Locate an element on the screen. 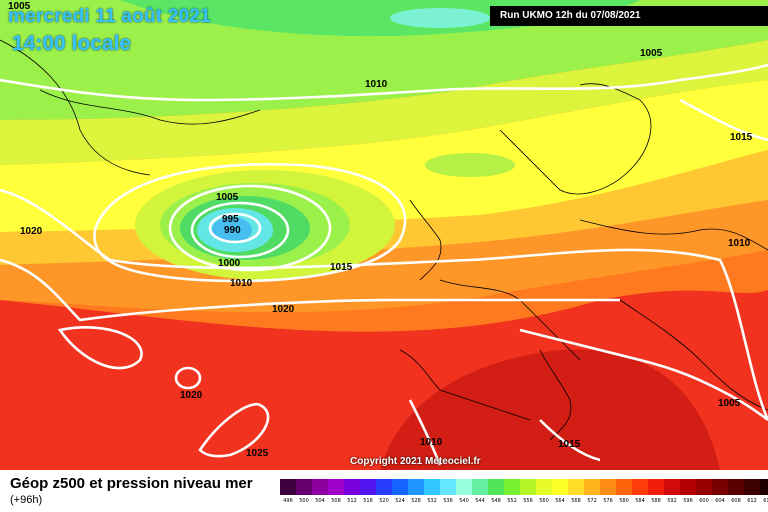  low-blue-center is located at coordinates (232, 230).